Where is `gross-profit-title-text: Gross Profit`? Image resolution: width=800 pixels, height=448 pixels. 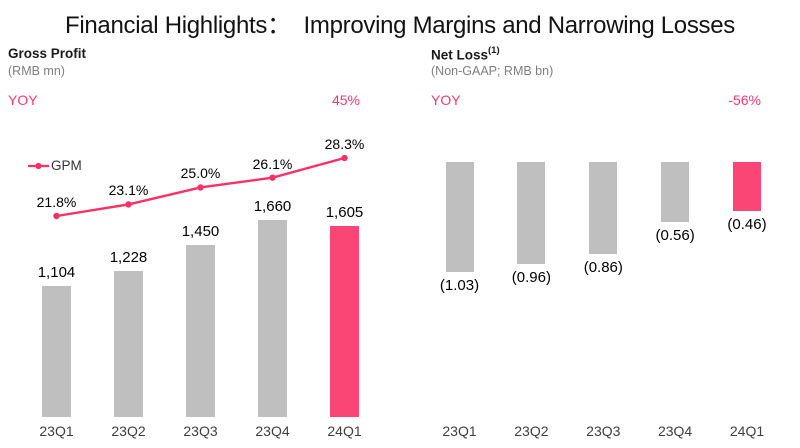
gross-profit-title-text: Gross Profit is located at coordinates (47, 53).